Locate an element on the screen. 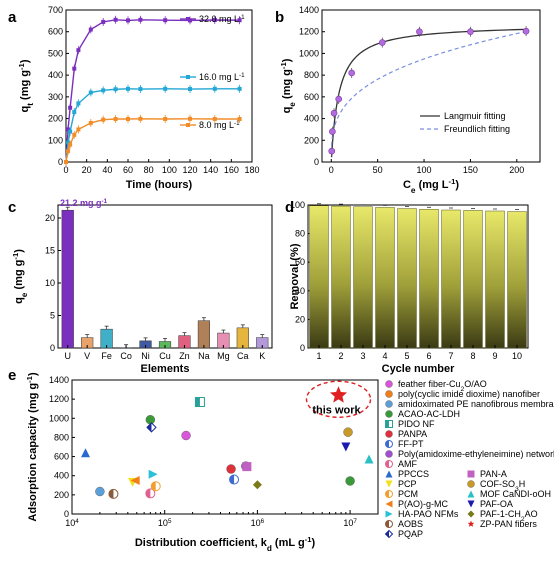  panel-e-legend-label-part: PQAP is located at coordinates (410, 534).